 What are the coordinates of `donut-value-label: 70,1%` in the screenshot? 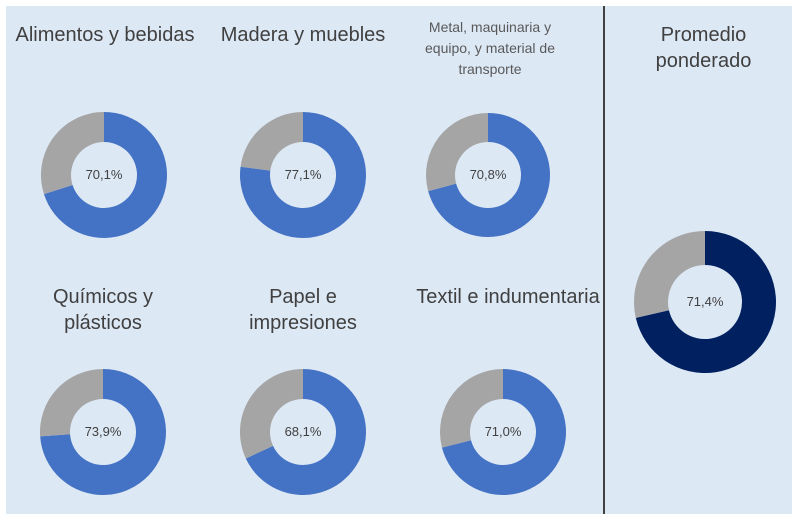 It's located at (104, 174).